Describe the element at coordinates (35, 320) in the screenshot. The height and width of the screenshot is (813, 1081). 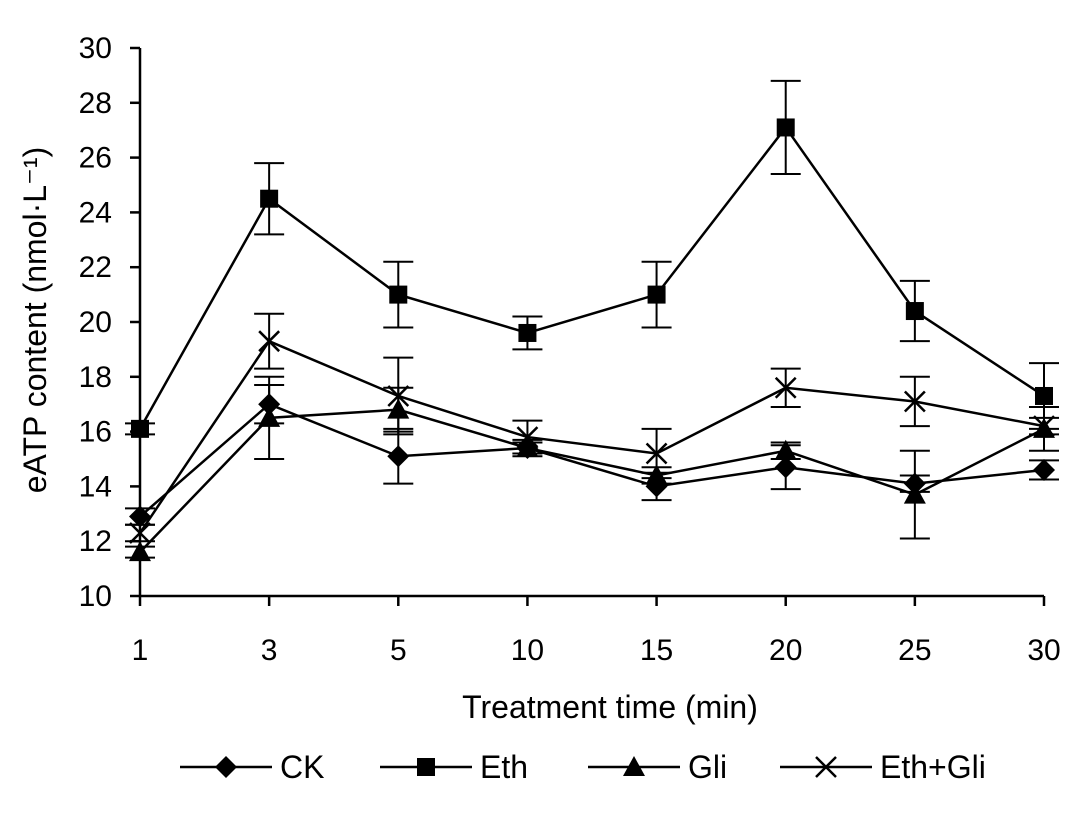
I see `y-axis-title: eATP content (nmol·L⁻¹)` at that location.